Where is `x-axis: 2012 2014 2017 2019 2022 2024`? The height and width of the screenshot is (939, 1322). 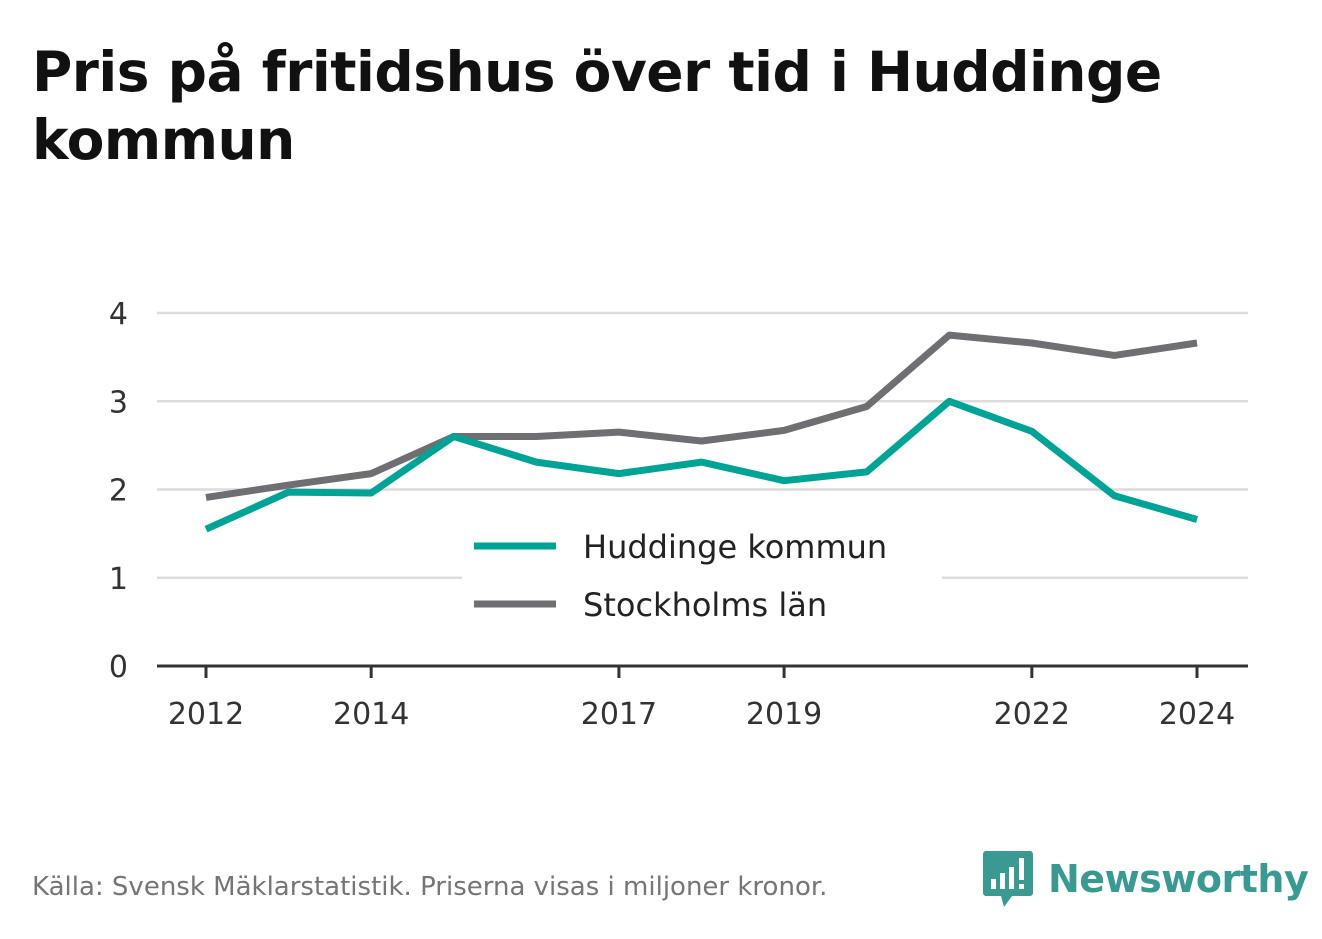
x-axis: 2012 2014 2017 2019 2022 2024 is located at coordinates (702, 698).